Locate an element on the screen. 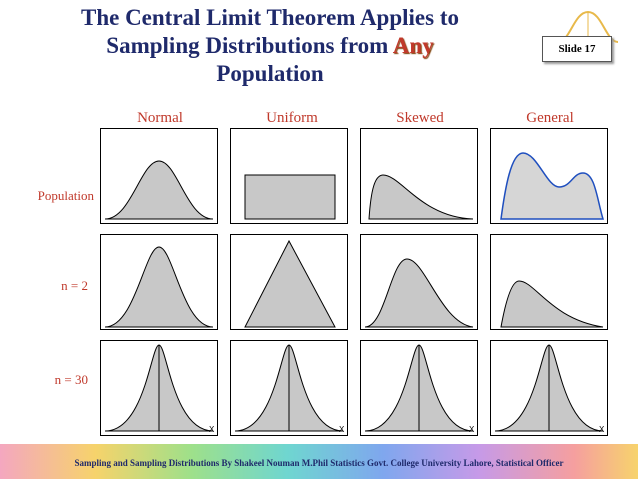  footer-band is located at coordinates (319, 461).